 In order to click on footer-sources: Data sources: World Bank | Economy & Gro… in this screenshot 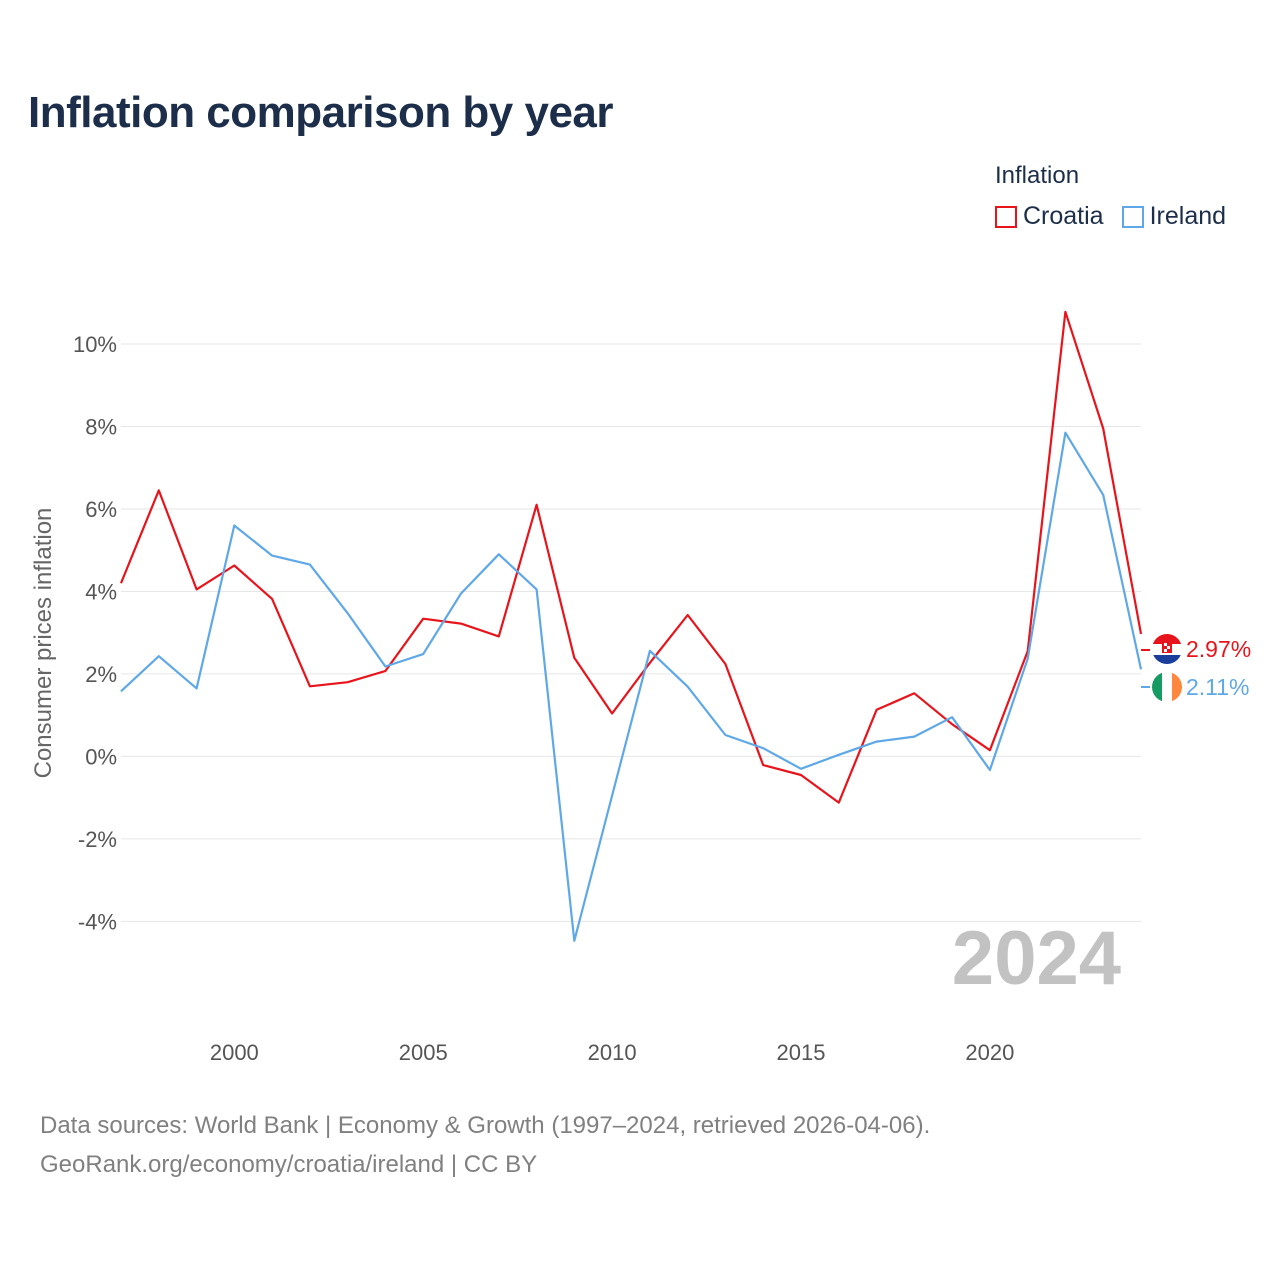, I will do `click(485, 1125)`.